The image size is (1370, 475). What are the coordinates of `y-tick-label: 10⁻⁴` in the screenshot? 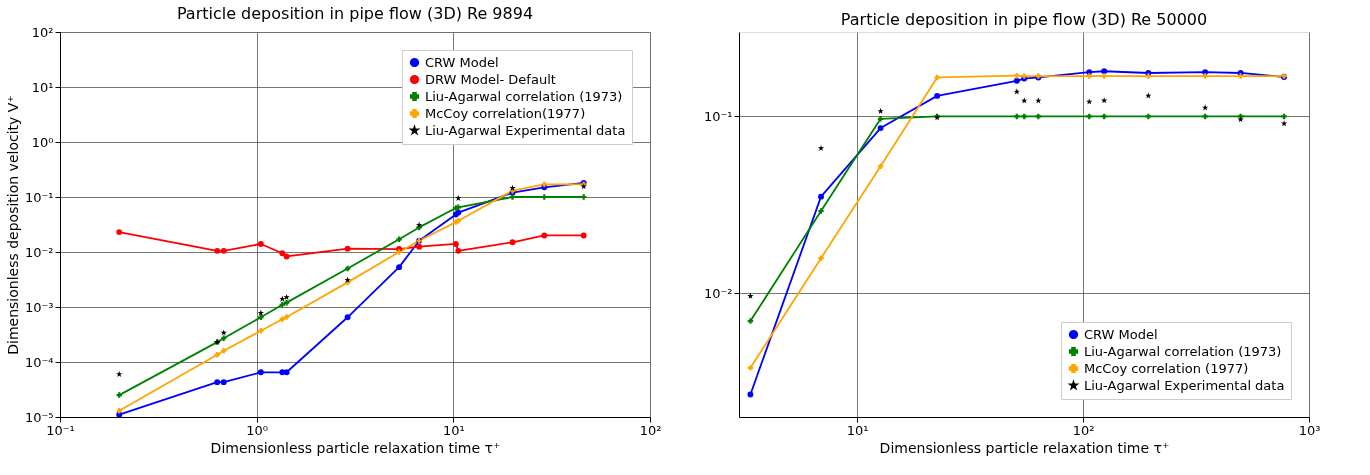 It's located at (39, 362).